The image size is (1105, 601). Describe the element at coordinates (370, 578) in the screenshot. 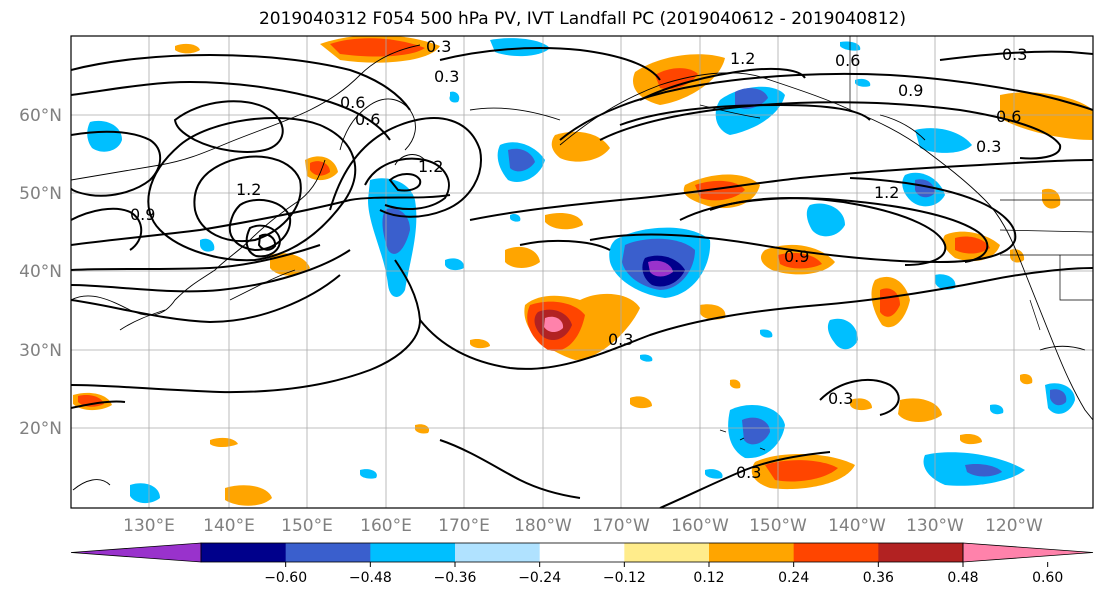

I see `colorbar-tick-label: −0.48` at that location.